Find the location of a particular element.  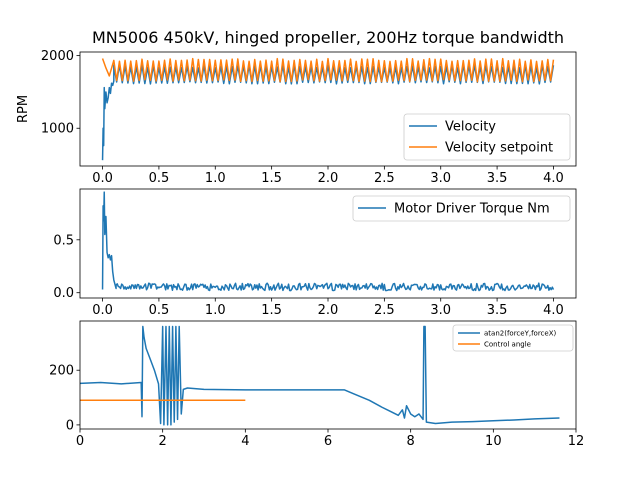

x-tick-label: 4 is located at coordinates (245, 441).